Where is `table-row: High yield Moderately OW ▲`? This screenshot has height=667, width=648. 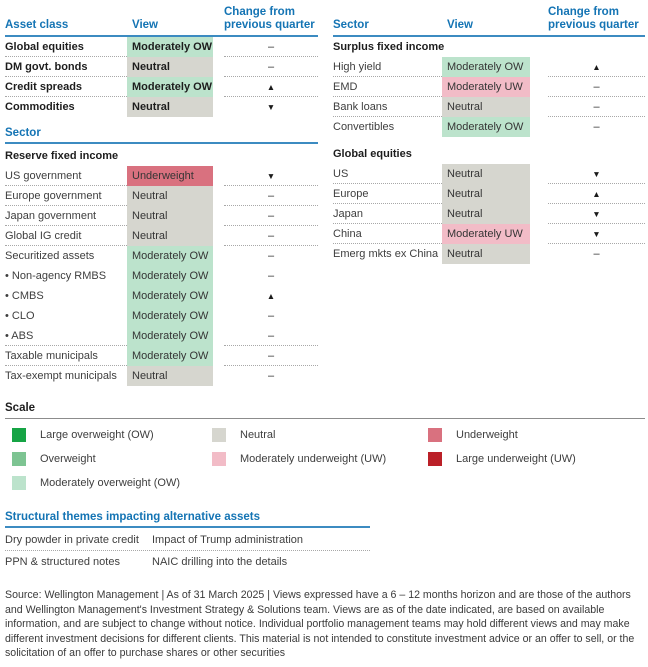 table-row: High yield Moderately OW ▲ is located at coordinates (489, 67).